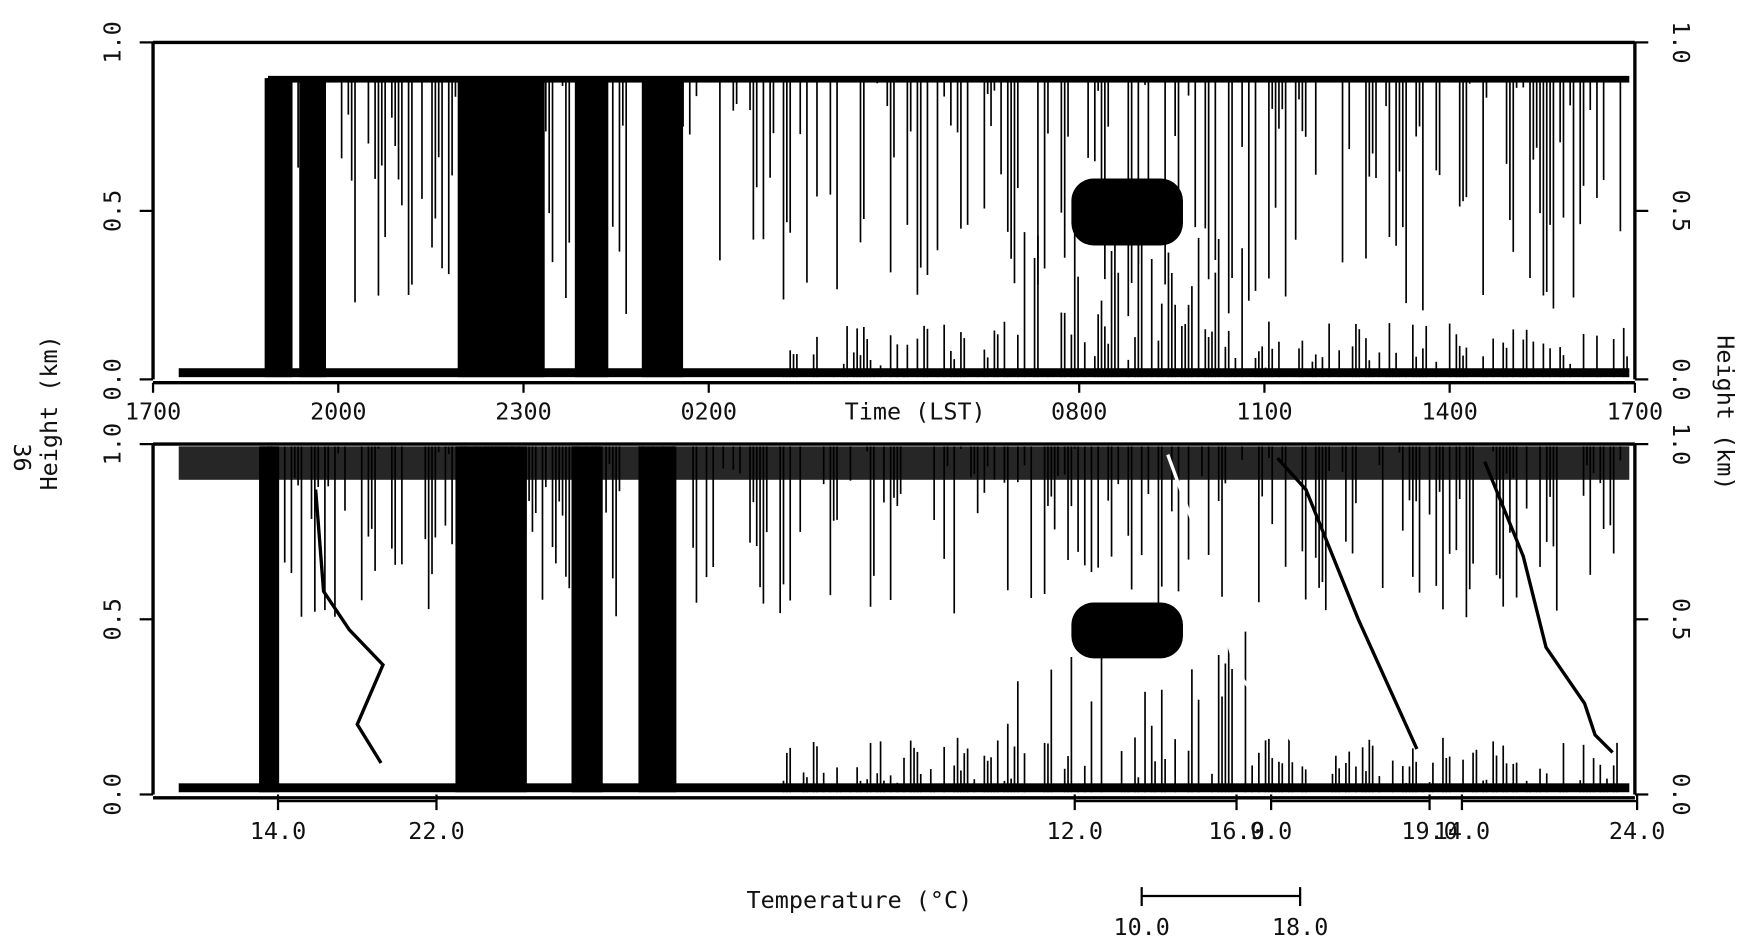 Image resolution: width=1750 pixels, height=944 pixels. I want to click on profile-tick-label: 12.0, so click(1075, 831).